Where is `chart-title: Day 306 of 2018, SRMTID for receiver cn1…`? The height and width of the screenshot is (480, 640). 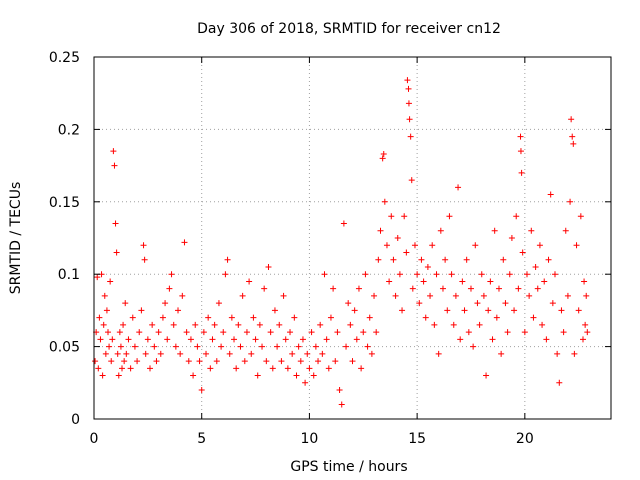 chart-title: Day 306 of 2018, SRMTID for receiver cn1… is located at coordinates (349, 29).